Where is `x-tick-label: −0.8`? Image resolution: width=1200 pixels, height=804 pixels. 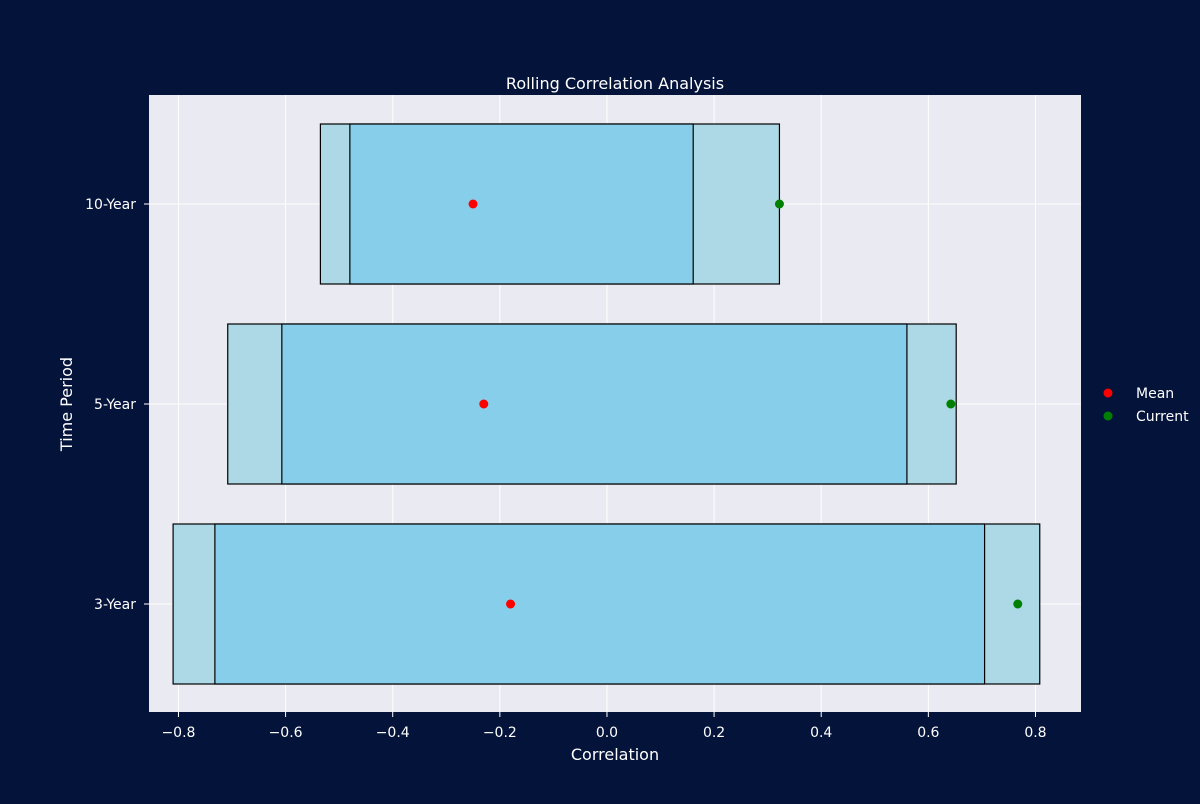 x-tick-label: −0.8 is located at coordinates (178, 733).